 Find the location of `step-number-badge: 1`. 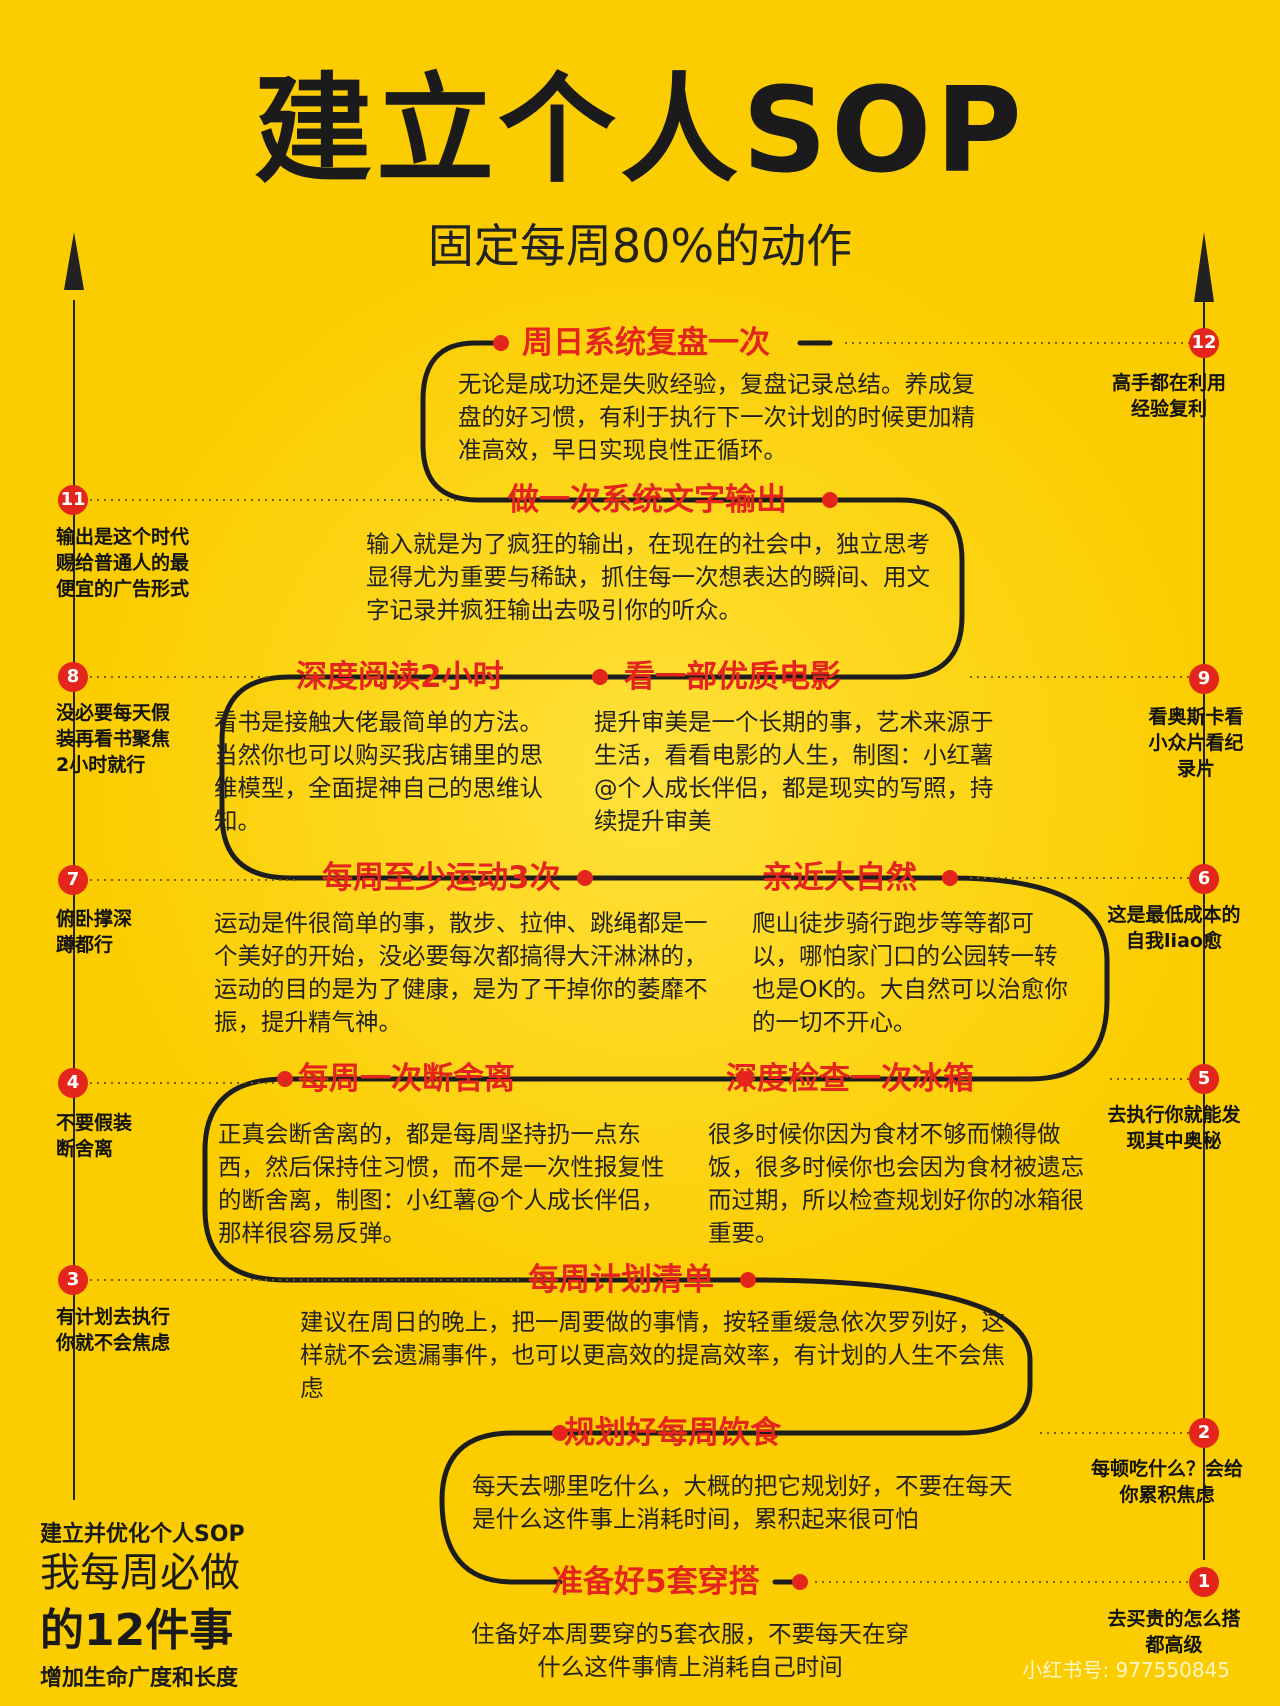

step-number-badge: 1 is located at coordinates (1204, 1582).